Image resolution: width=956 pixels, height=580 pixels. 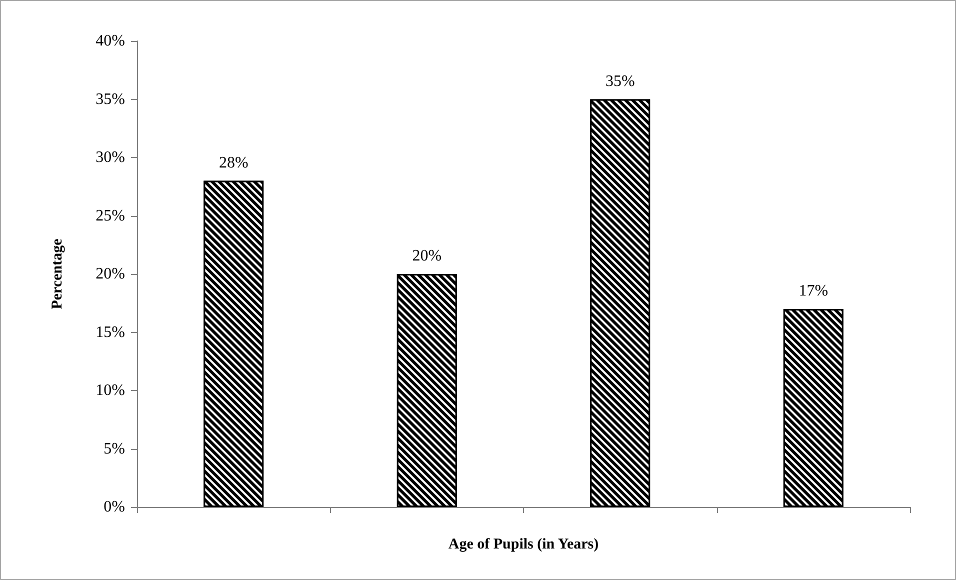 I want to click on data-label: 20%, so click(x=427, y=256).